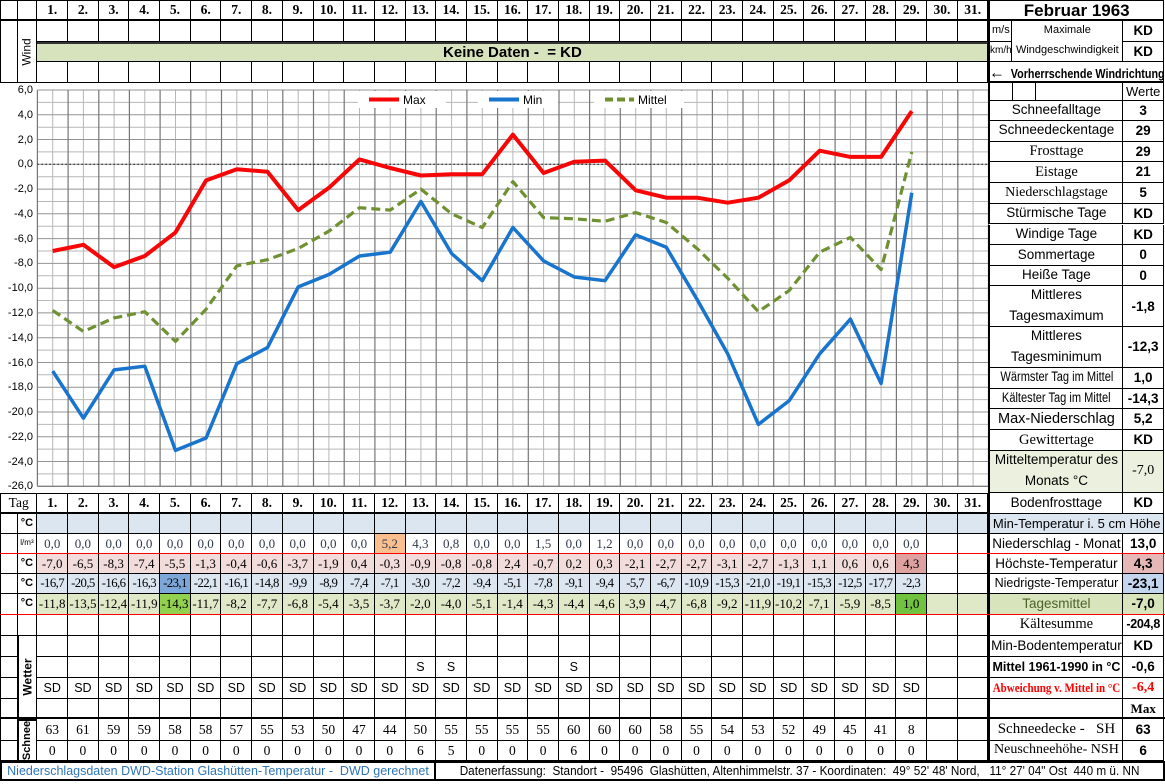  I want to click on svg-text: Min, so click(532, 100).